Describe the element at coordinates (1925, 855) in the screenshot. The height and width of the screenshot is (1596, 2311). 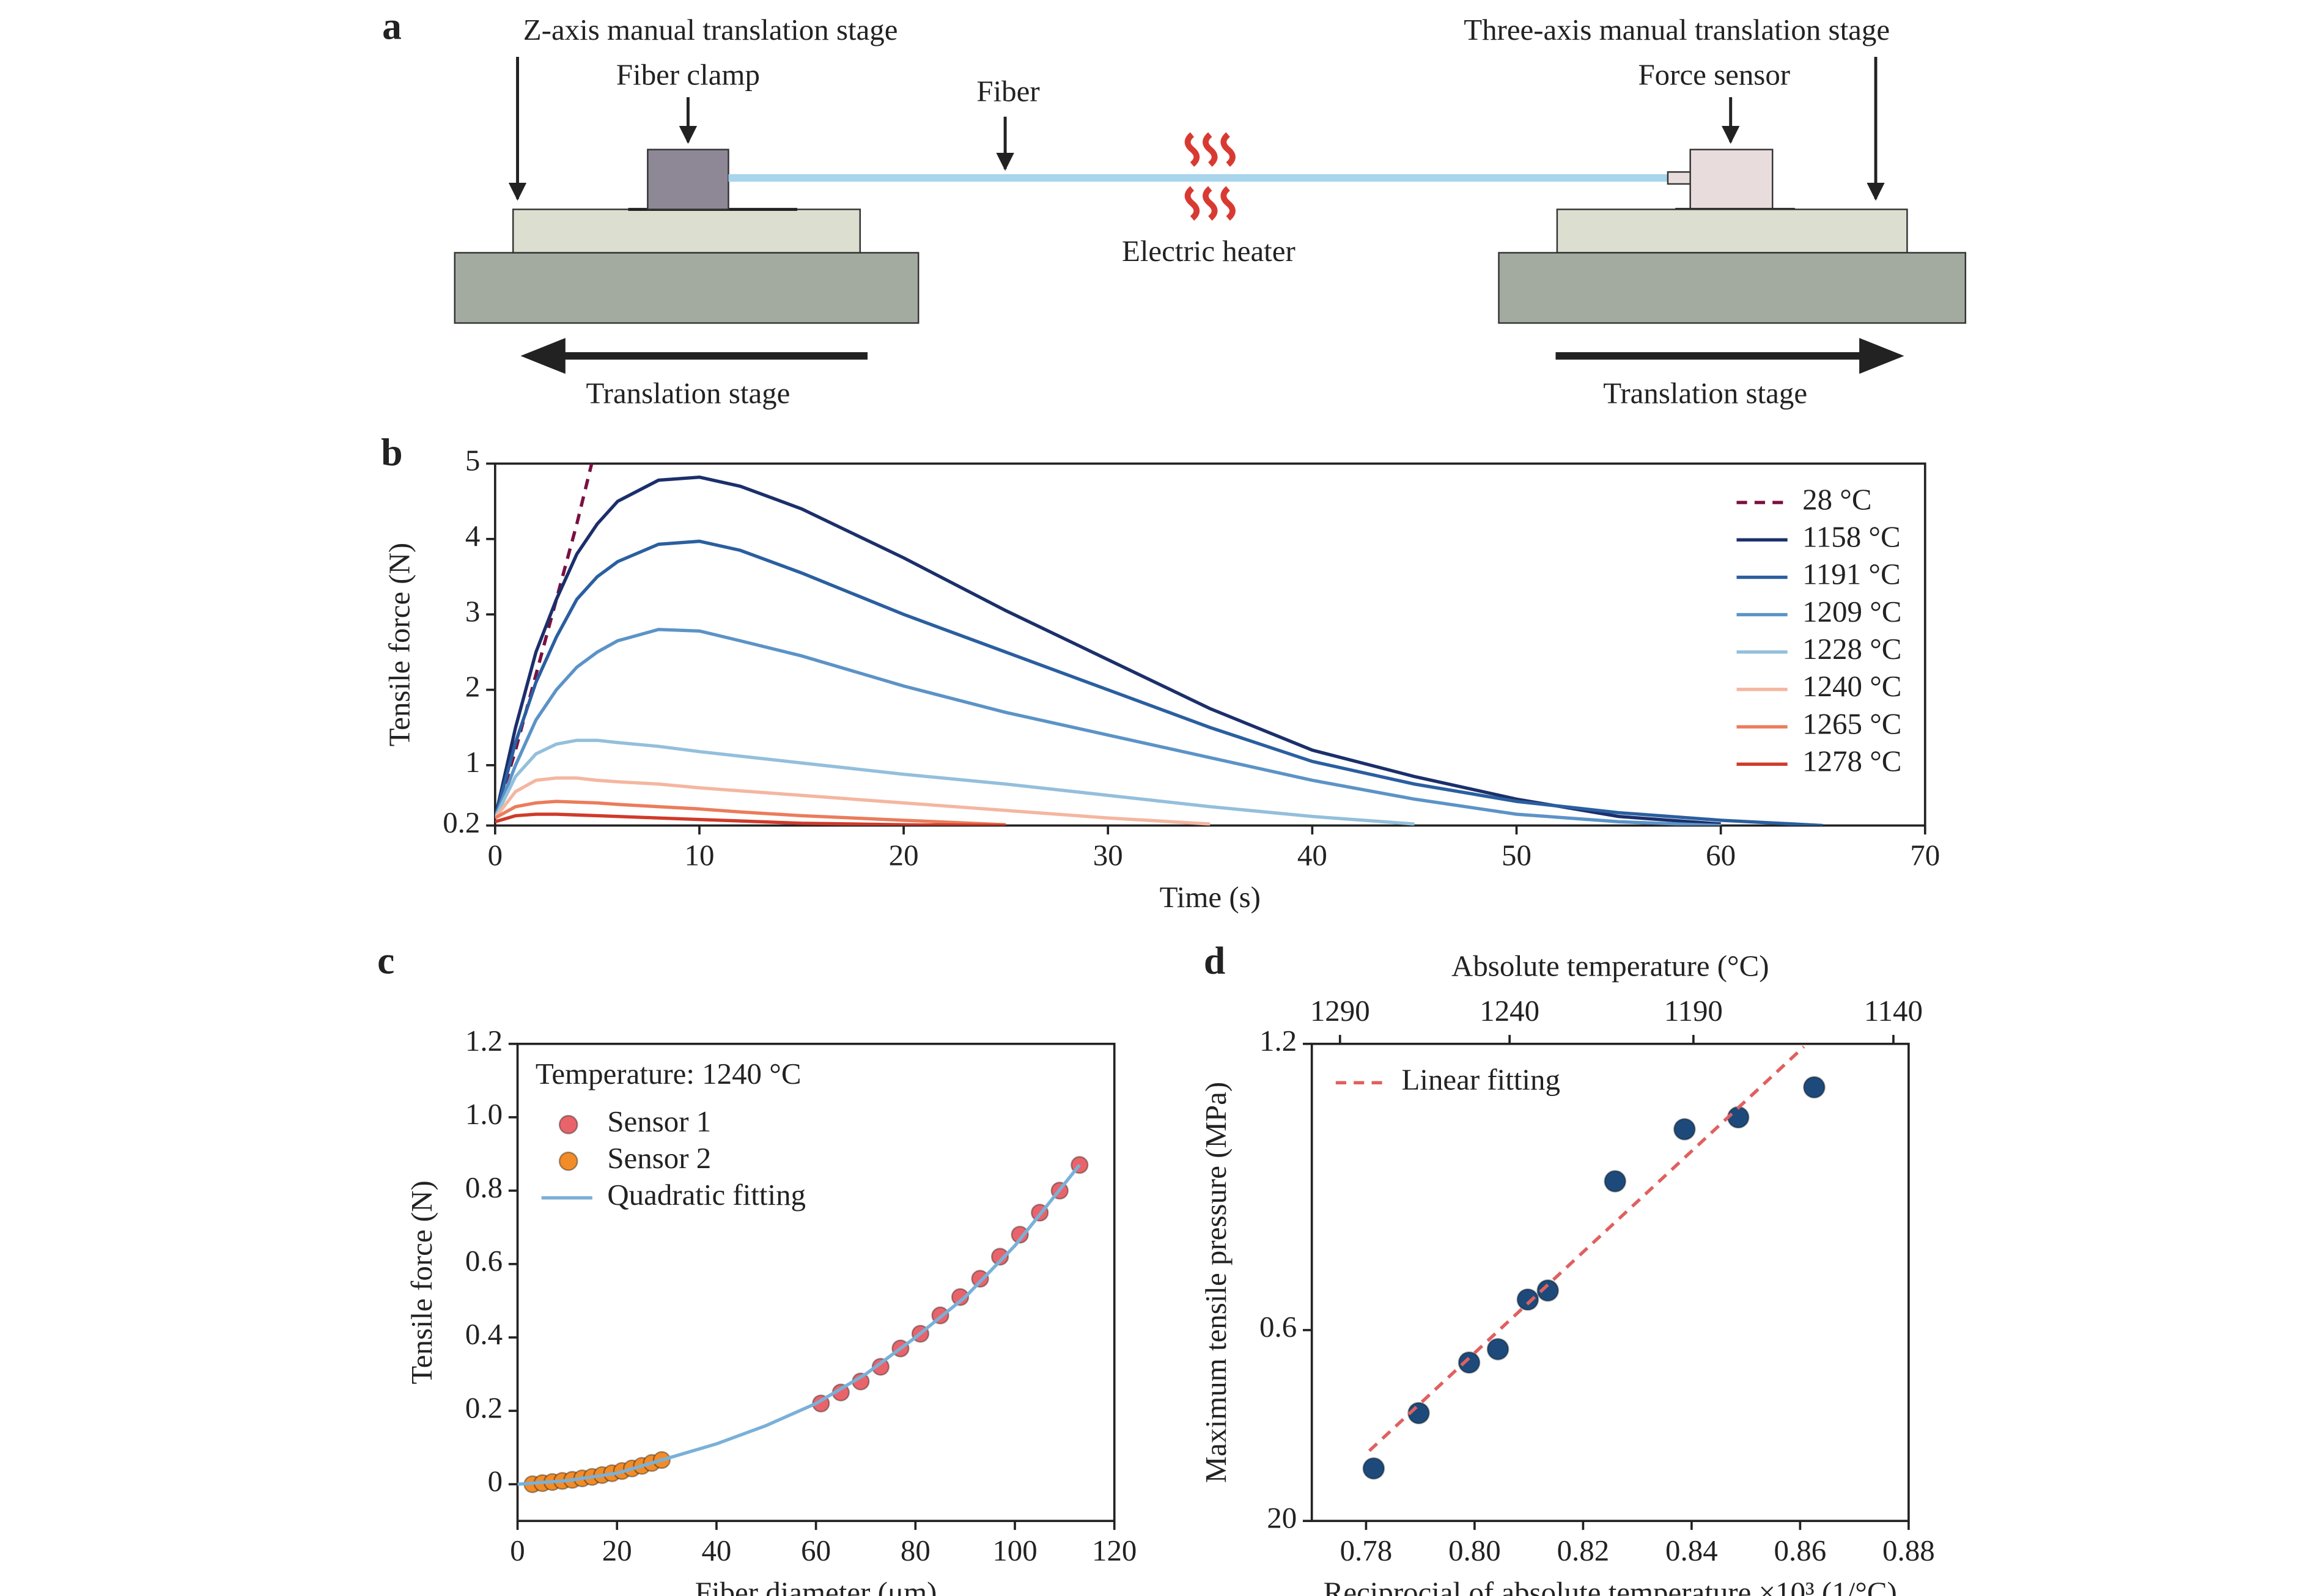
I see `x-tick-label: 70` at that location.